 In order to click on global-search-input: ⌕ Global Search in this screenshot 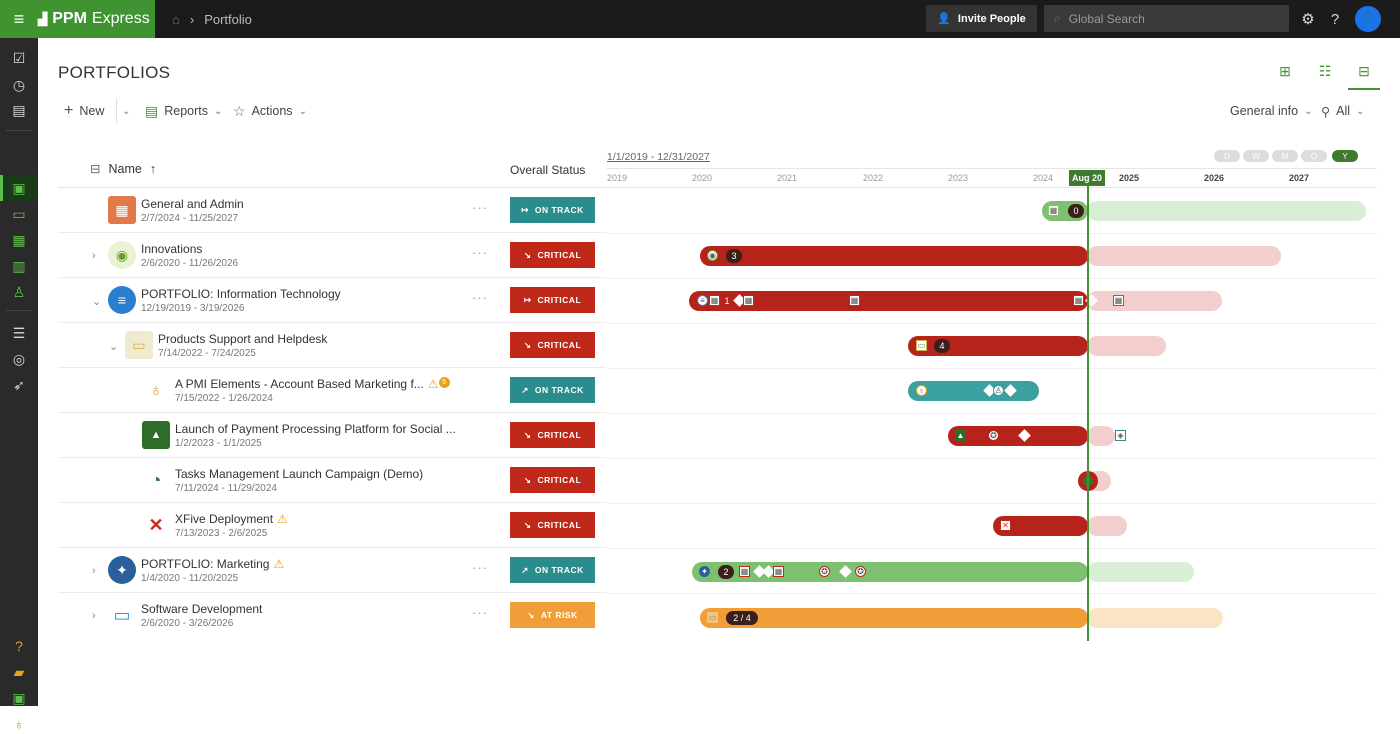, I will do `click(1166, 18)`.